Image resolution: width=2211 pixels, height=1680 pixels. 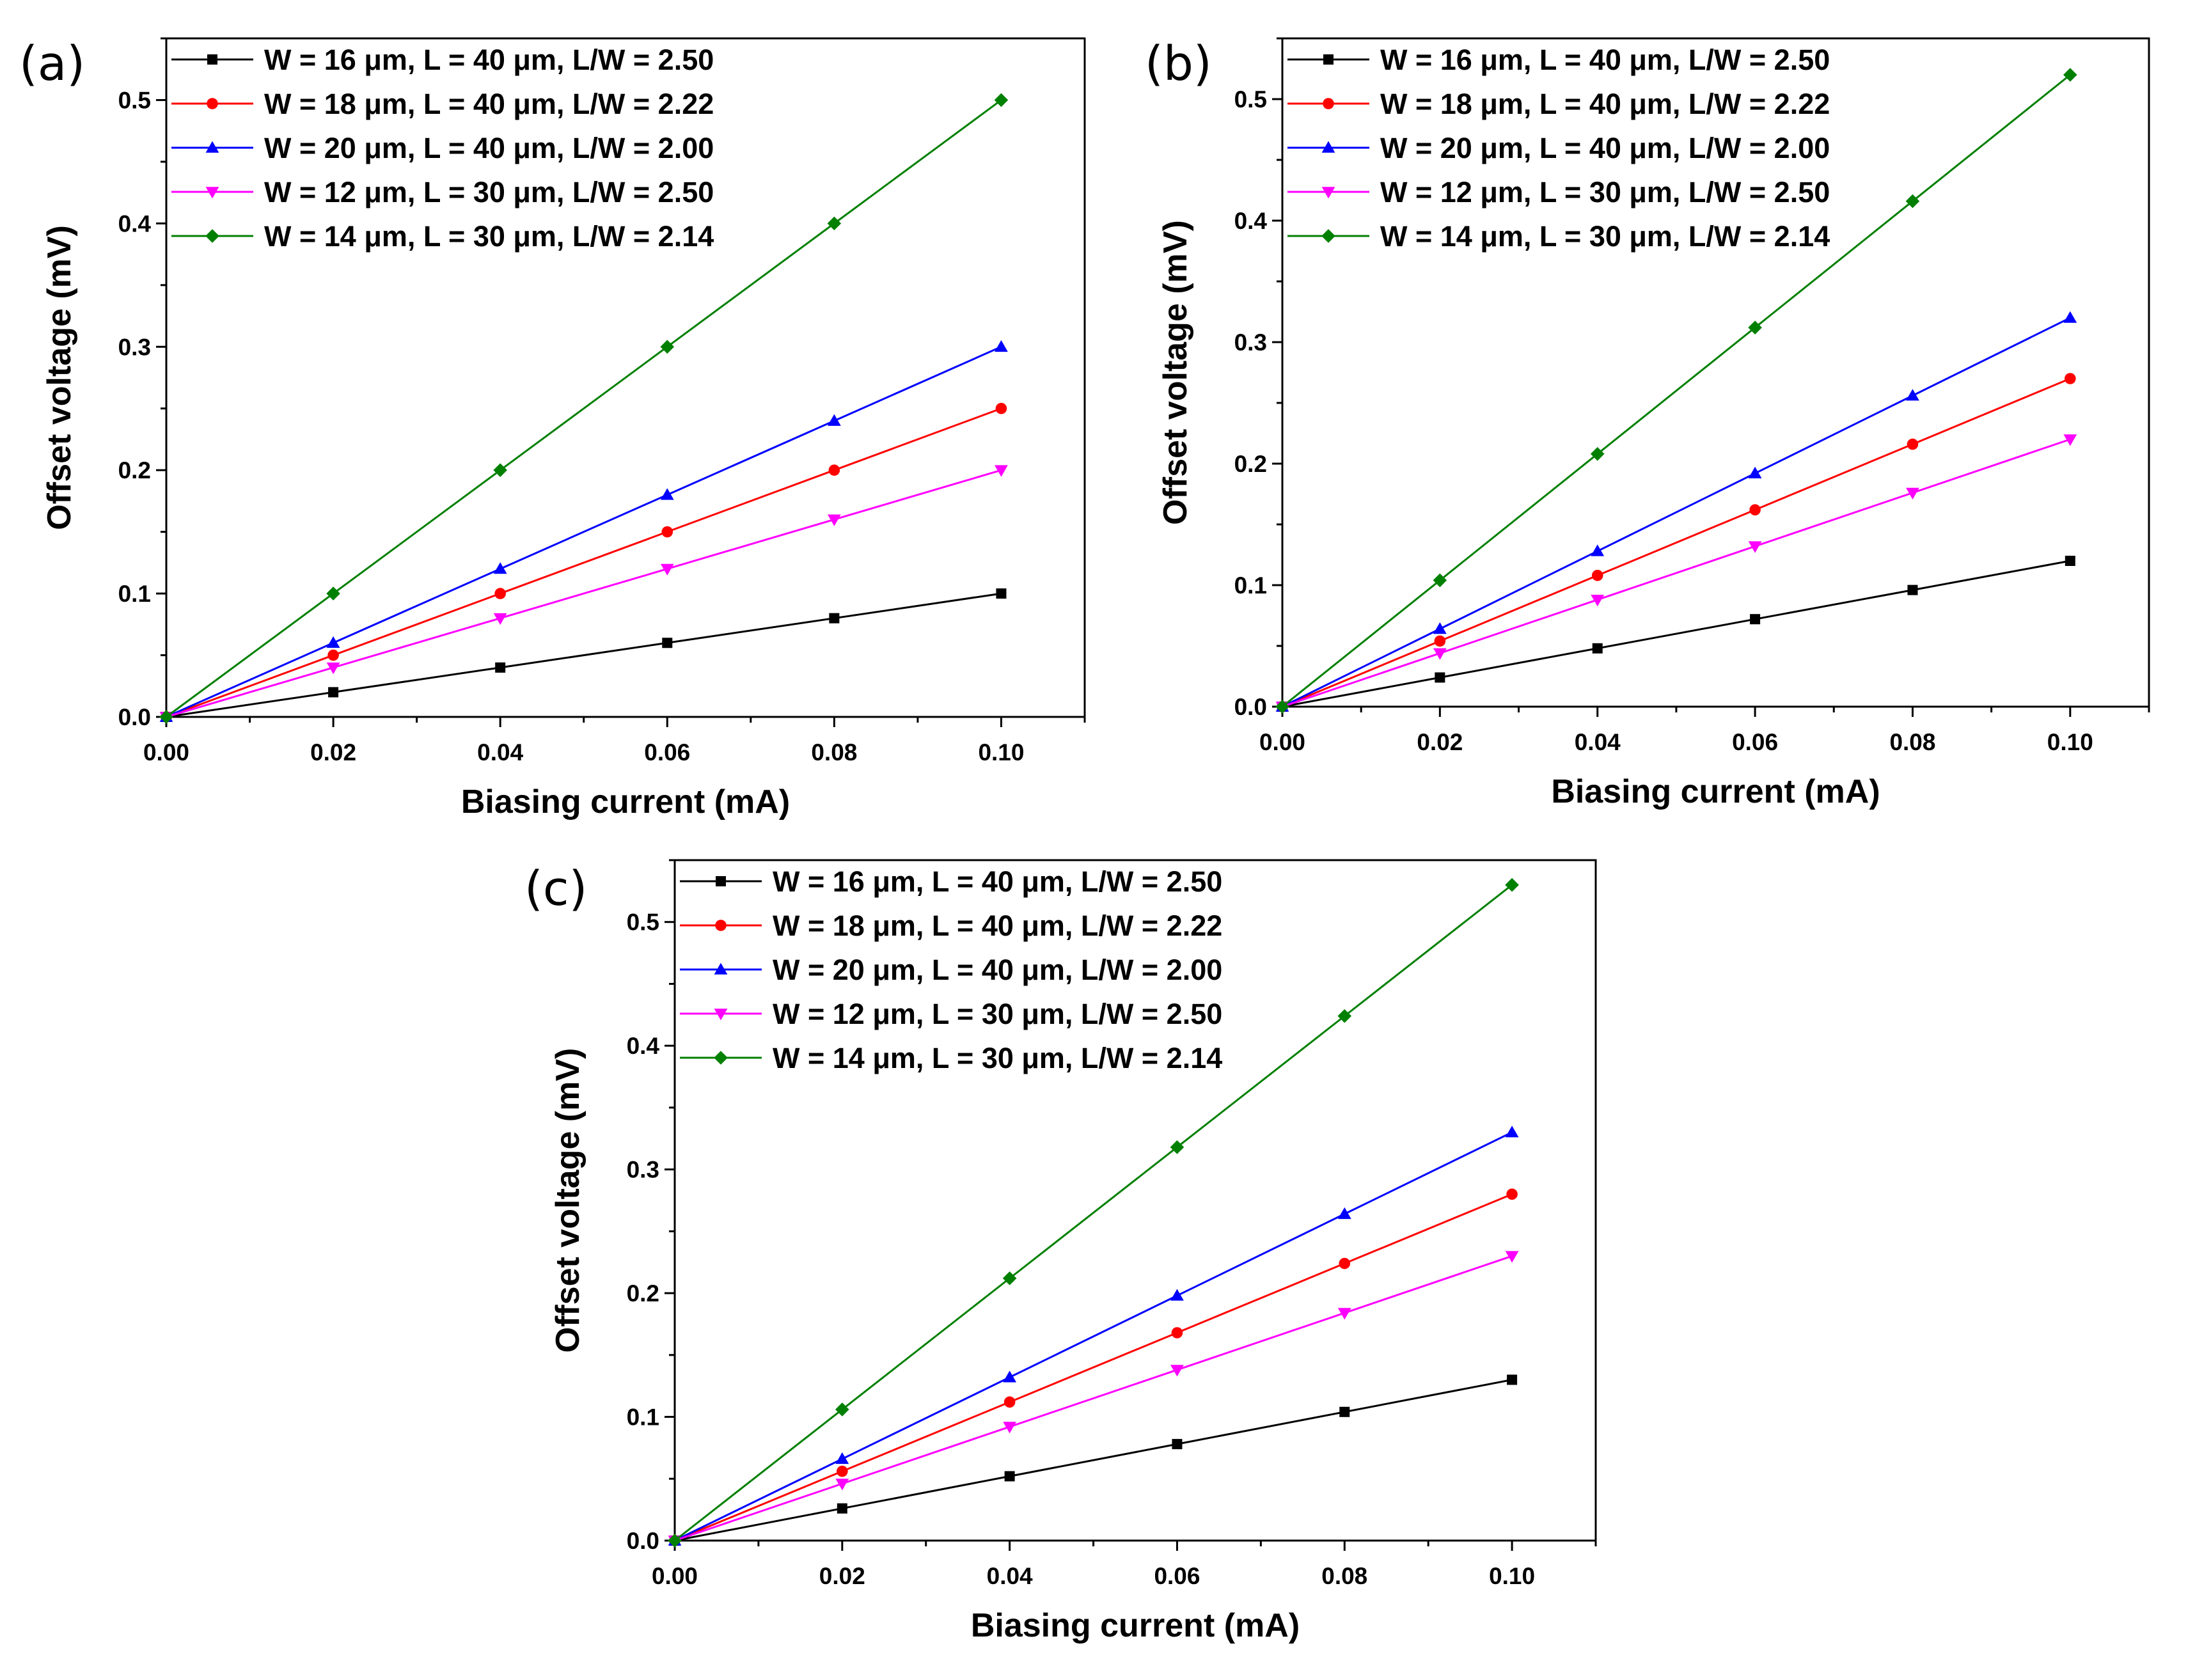 What do you see at coordinates (1178, 63) in the screenshot?
I see `panel-label: (b)` at bounding box center [1178, 63].